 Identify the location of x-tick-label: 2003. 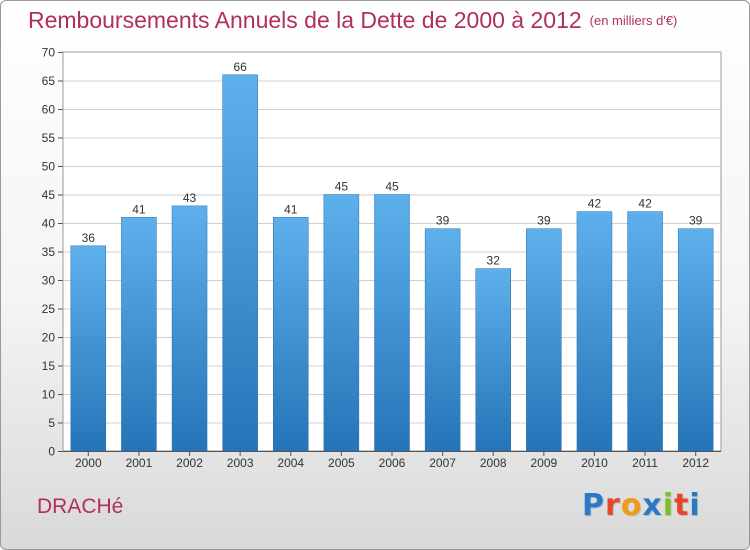
(240, 463).